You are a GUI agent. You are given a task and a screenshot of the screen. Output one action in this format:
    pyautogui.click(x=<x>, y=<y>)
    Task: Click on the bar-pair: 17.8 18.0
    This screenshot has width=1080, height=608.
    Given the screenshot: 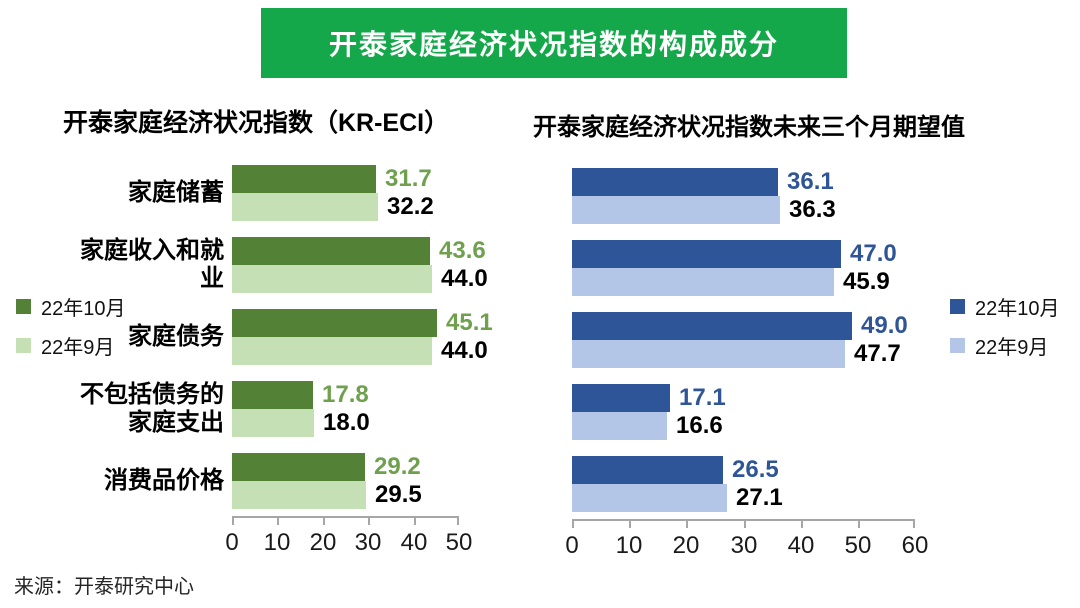 What is the action you would take?
    pyautogui.click(x=301, y=409)
    